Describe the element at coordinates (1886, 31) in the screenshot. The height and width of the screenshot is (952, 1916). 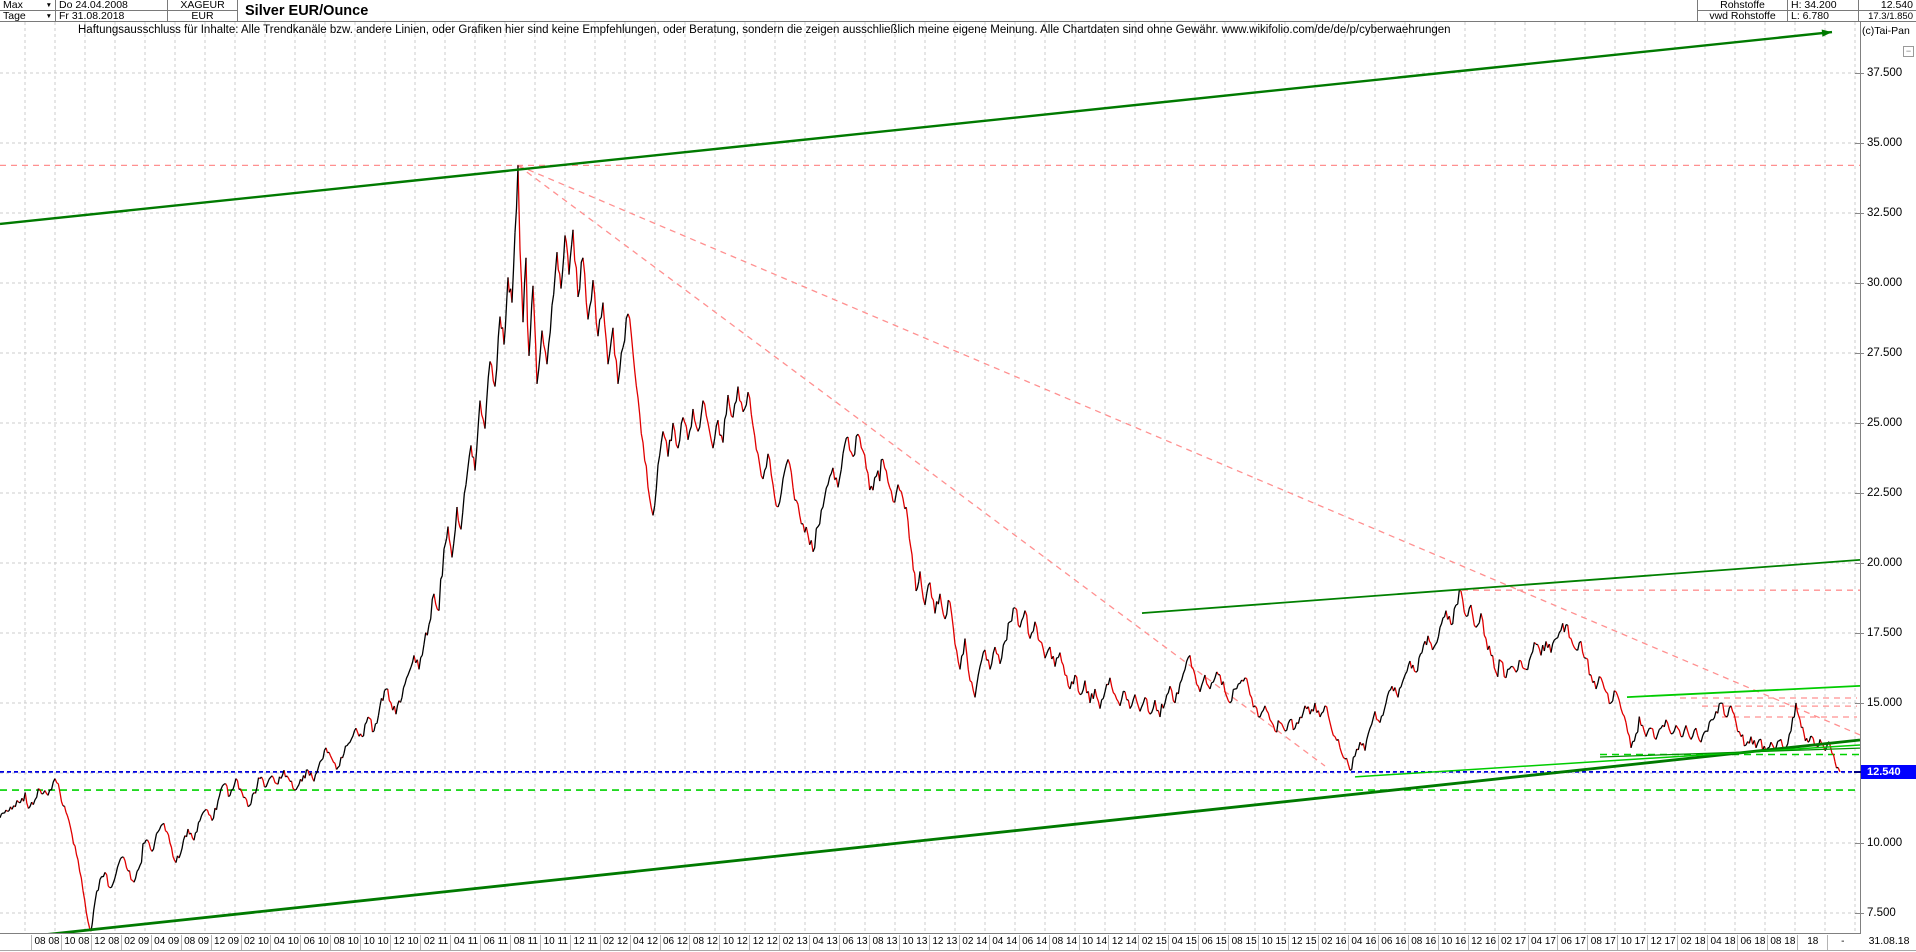
I see `copyright-label: (c)Tai-Pan` at that location.